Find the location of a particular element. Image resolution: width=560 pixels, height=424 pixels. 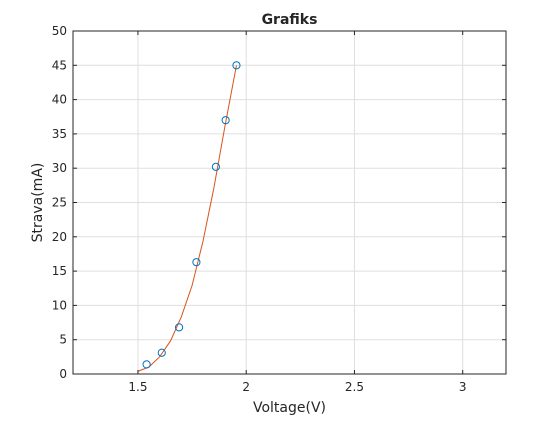

x-tick-label: 2.5 is located at coordinates (354, 387).